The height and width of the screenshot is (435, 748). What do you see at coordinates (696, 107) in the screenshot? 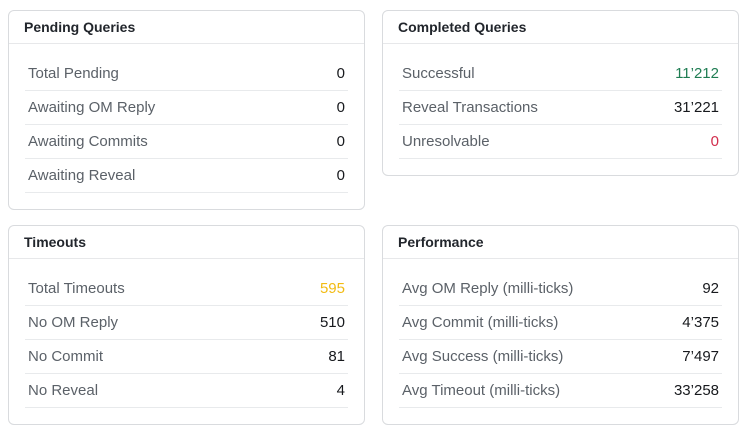
I see `stat-value: 31’221` at bounding box center [696, 107].